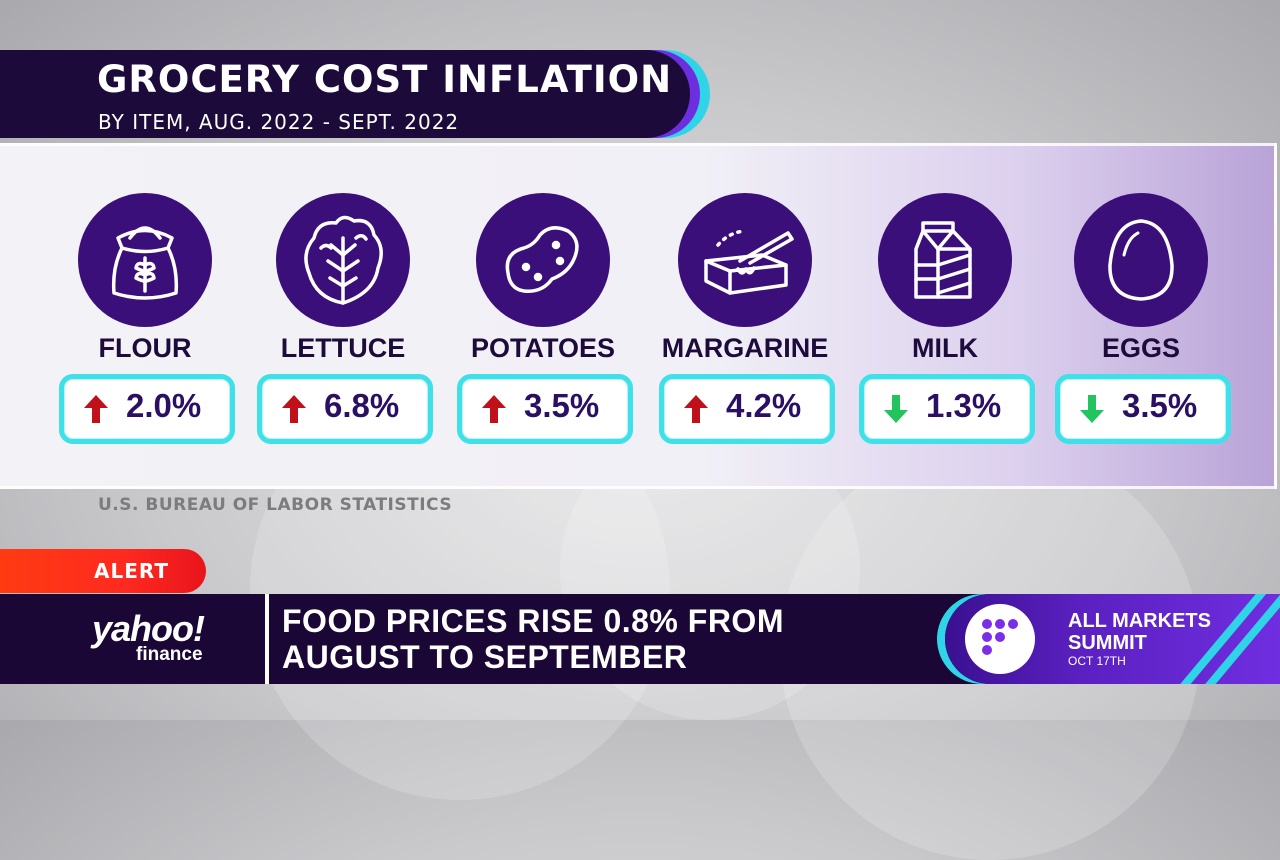 Image resolution: width=1280 pixels, height=860 pixels. Describe the element at coordinates (132, 571) in the screenshot. I see `alert-label: ALERT` at that location.